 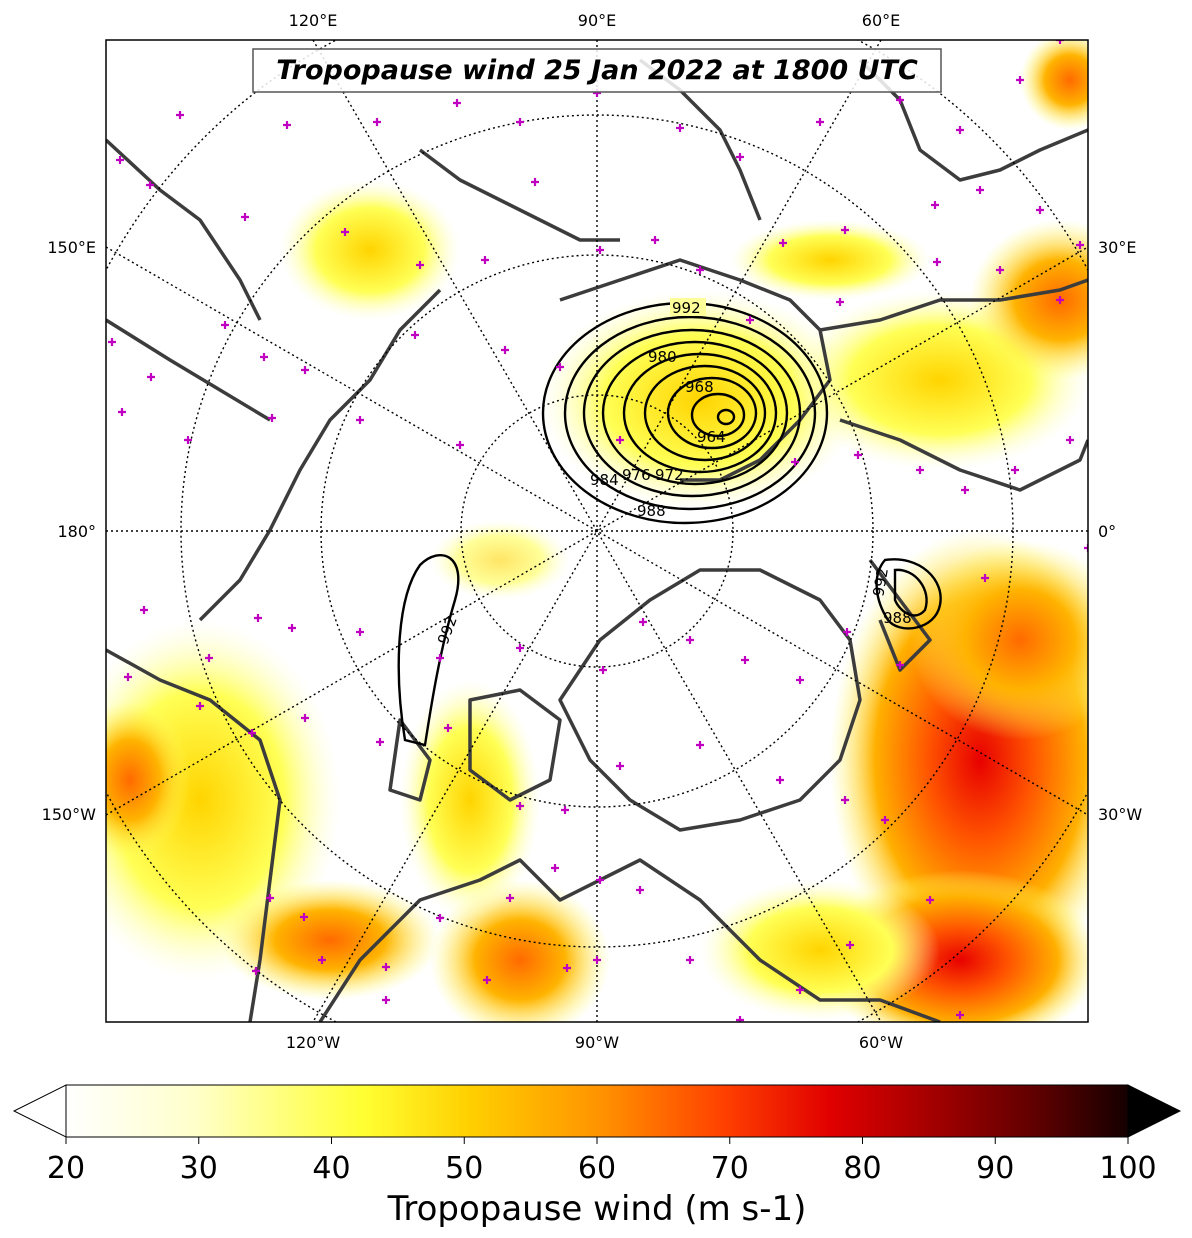 I want to click on contour-label: 992, so click(x=880, y=581).